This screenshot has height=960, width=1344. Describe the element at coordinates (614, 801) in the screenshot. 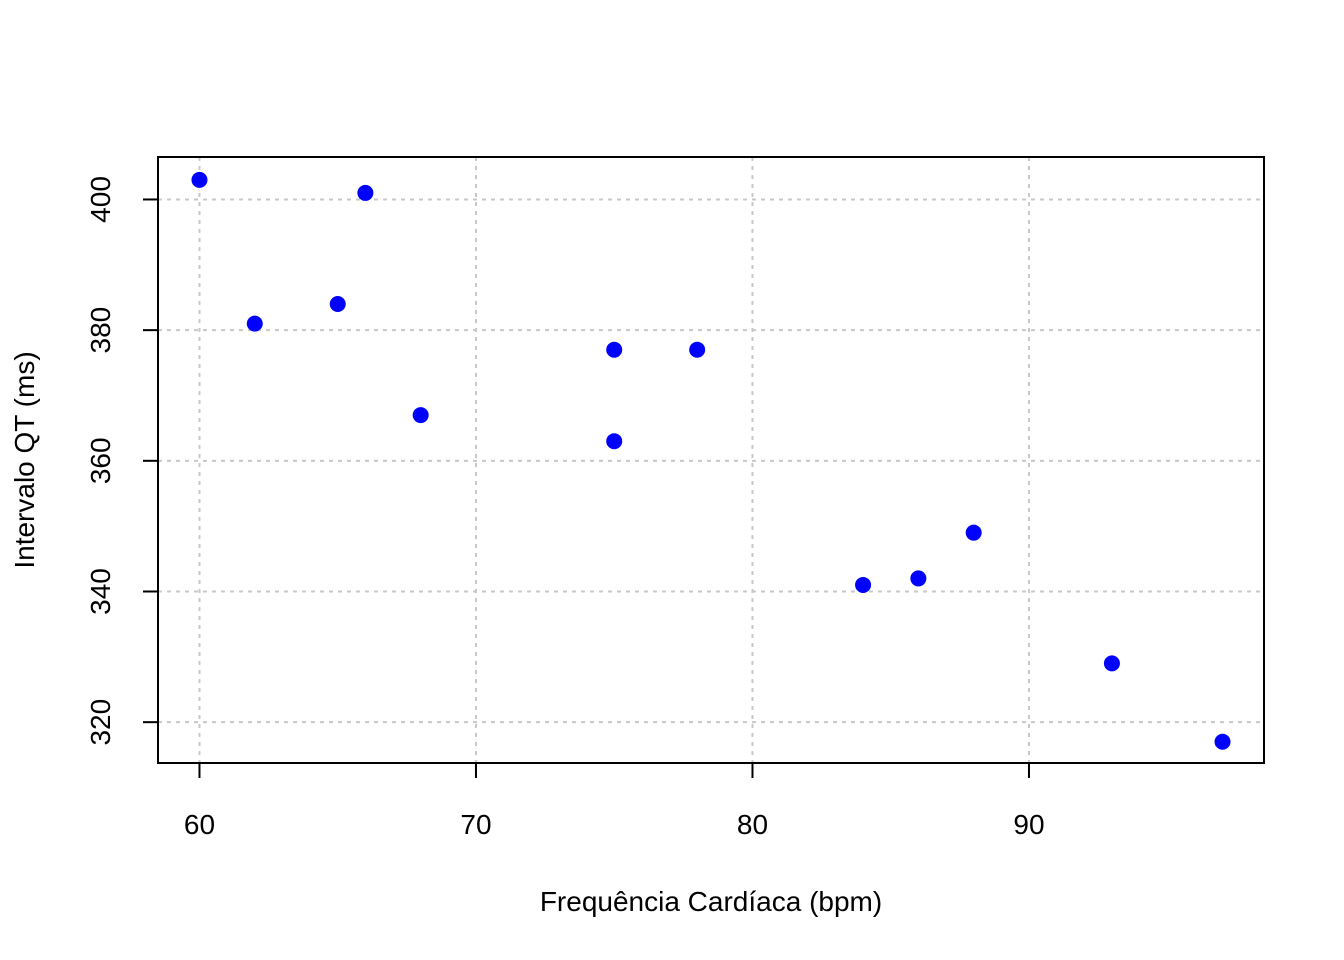

I see `x-axis: 60 70 80 90` at that location.